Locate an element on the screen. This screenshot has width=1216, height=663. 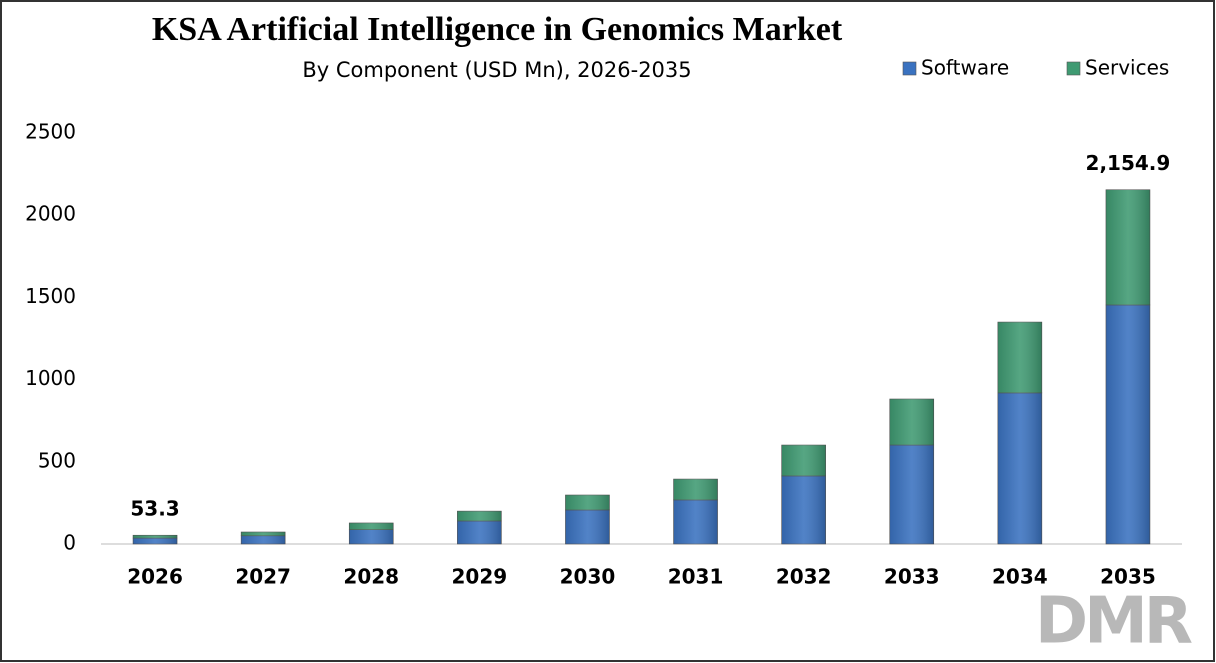
y-tick-label: 1500 is located at coordinates (50, 296).